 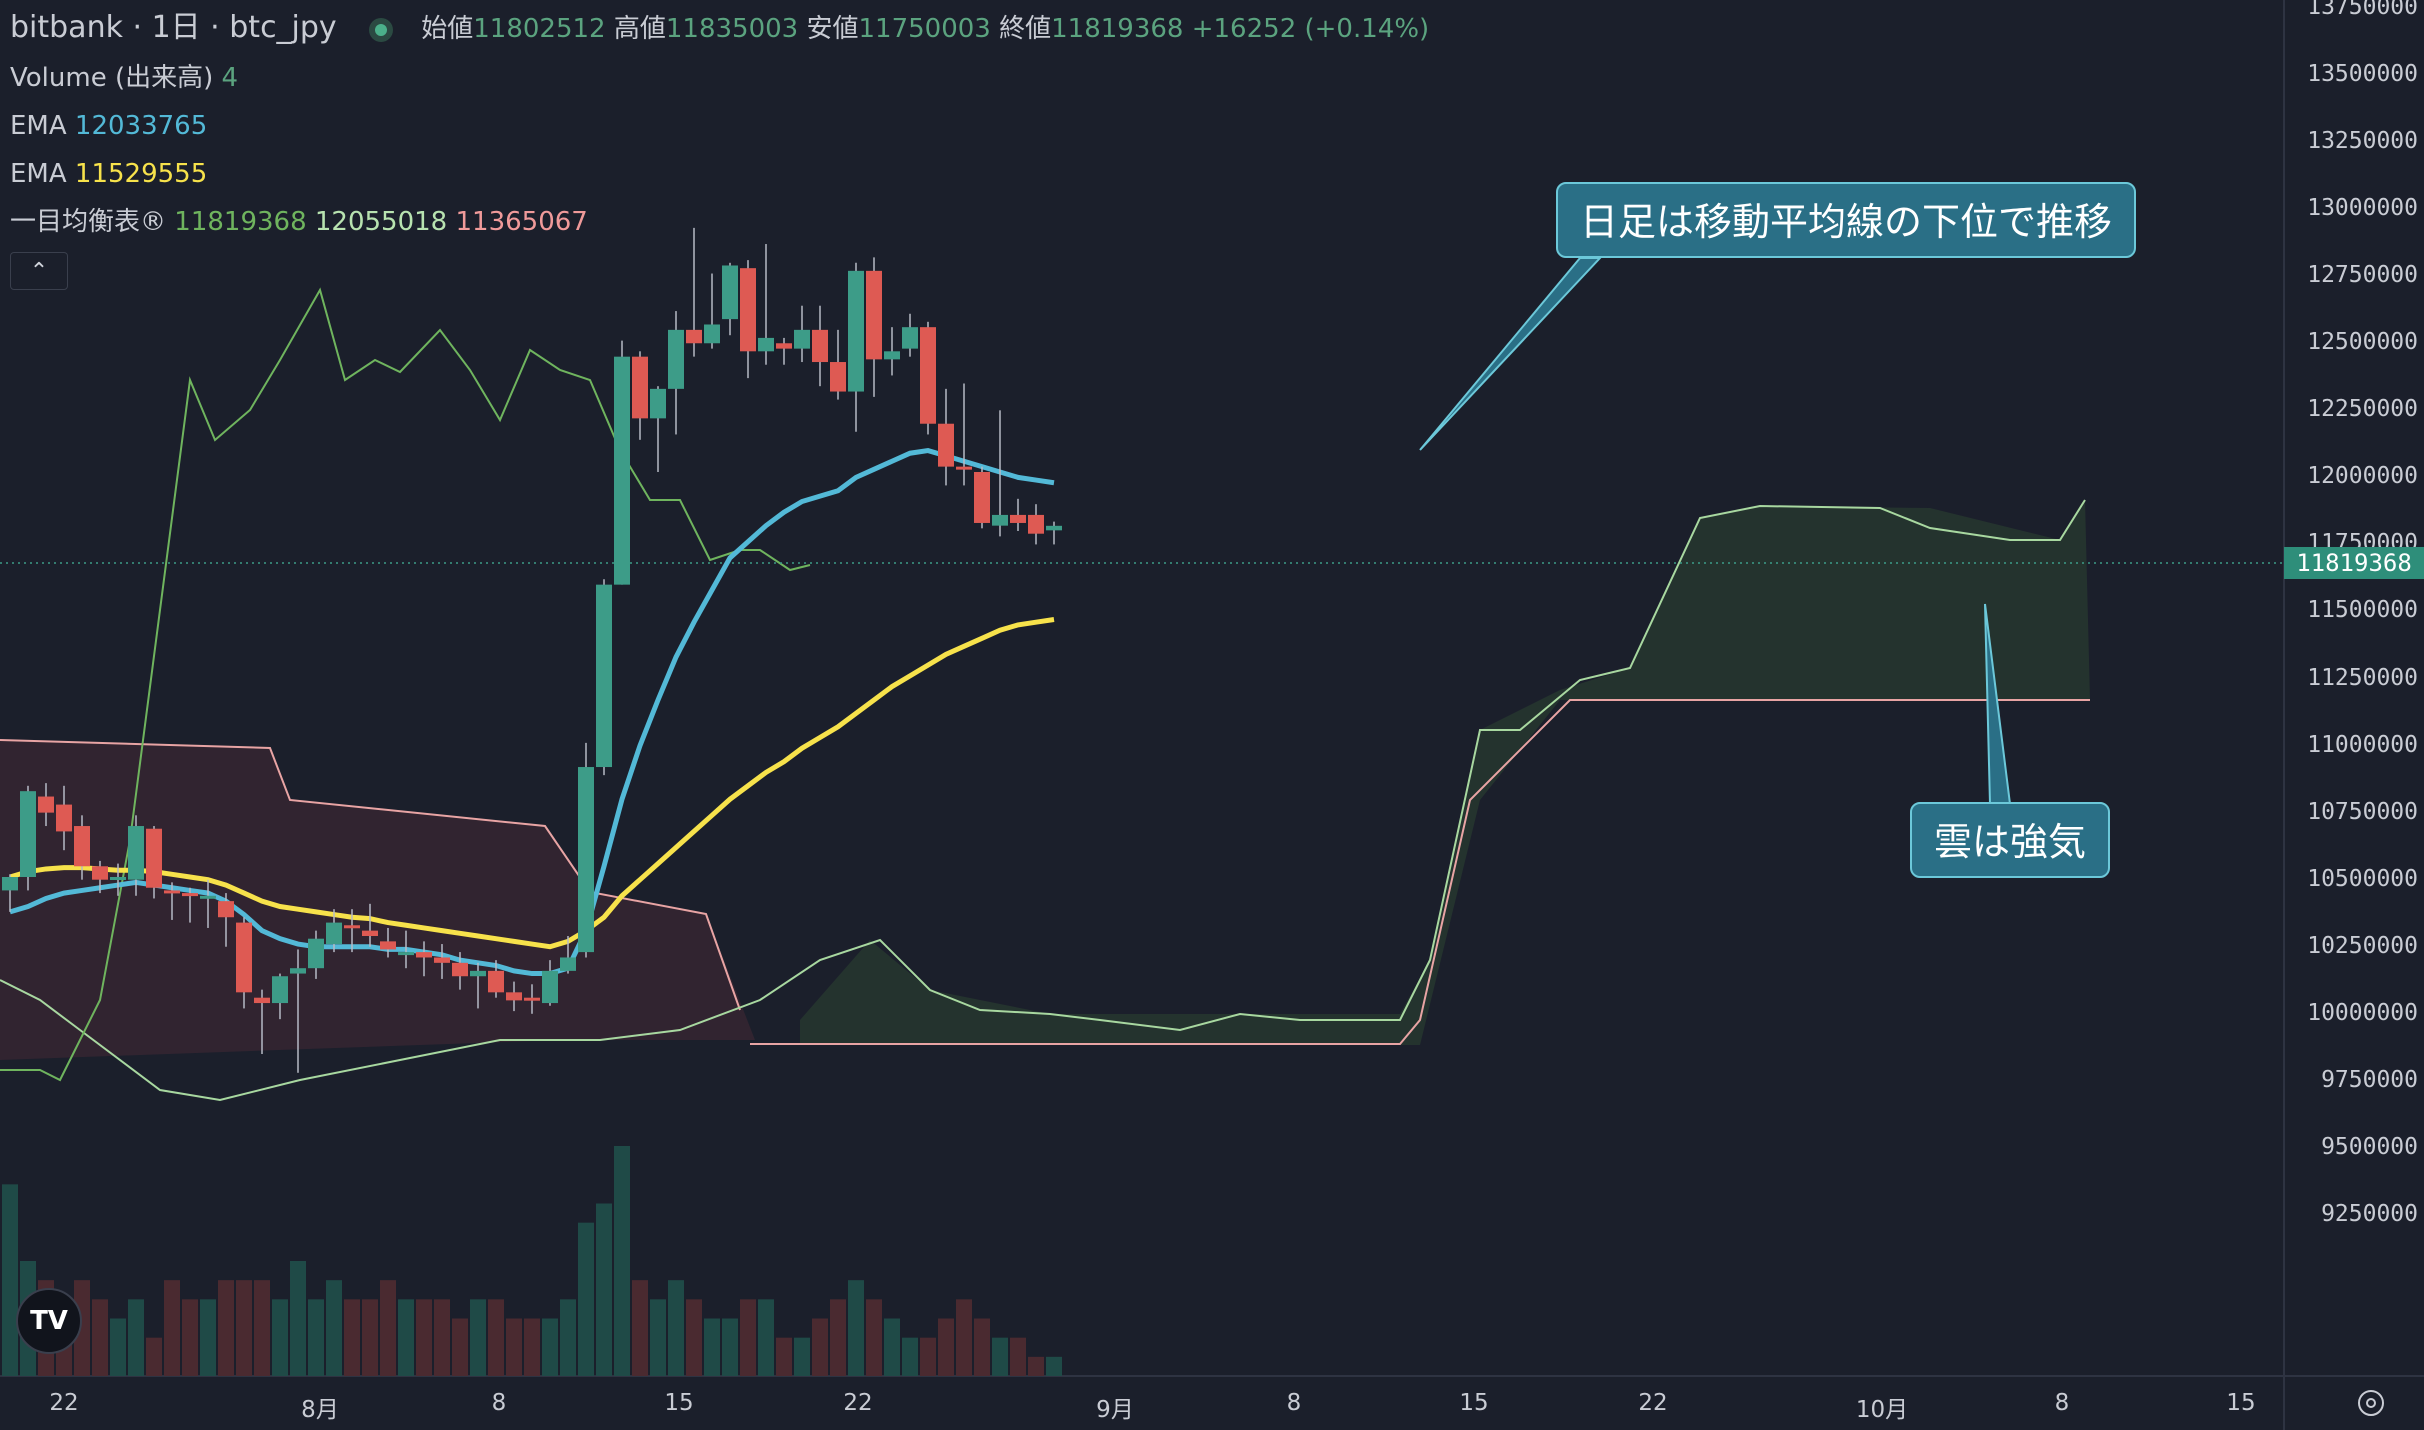 What do you see at coordinates (49, 1321) in the screenshot?
I see `tradingview-logo: TV` at bounding box center [49, 1321].